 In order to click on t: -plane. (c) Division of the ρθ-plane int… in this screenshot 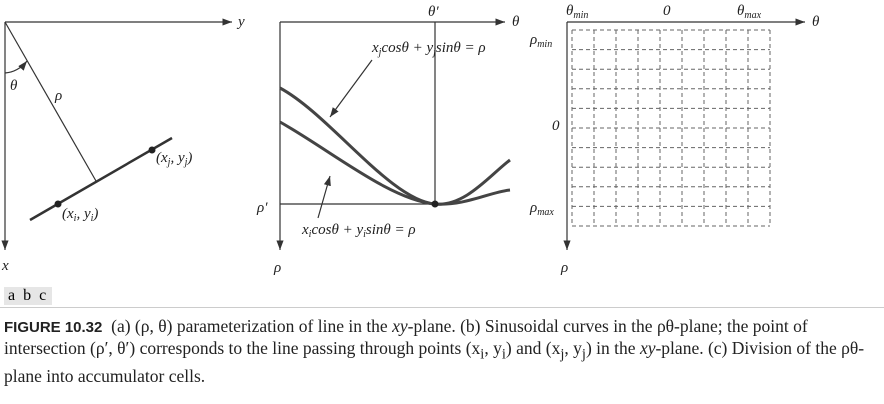, I will do `click(434, 362)`.